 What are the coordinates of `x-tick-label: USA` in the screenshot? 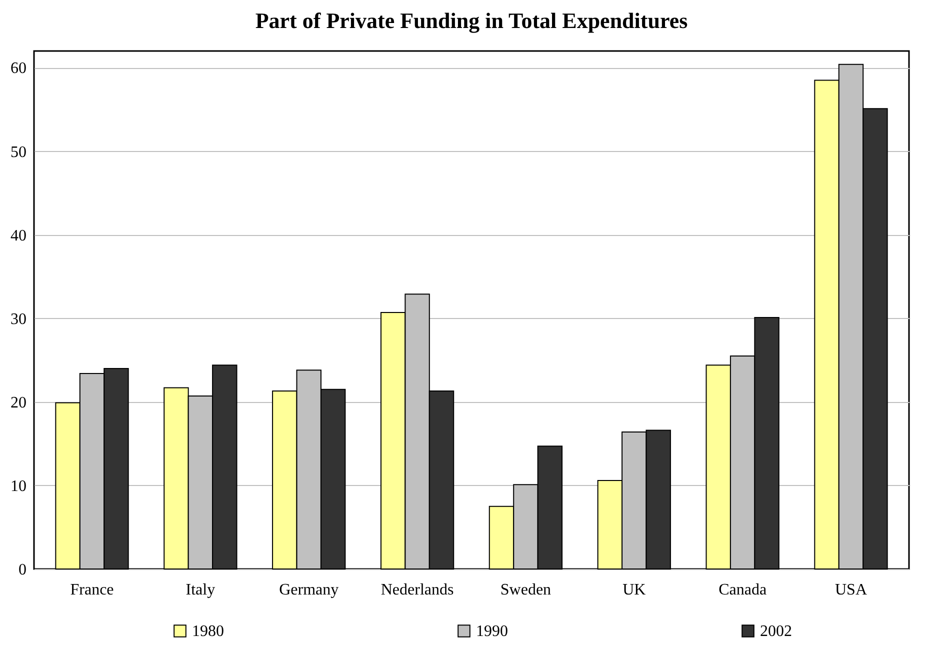 It's located at (851, 590).